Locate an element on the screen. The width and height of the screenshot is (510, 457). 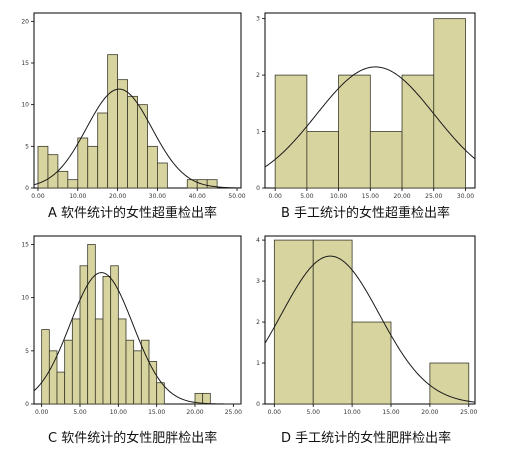
caption-d: D 手工统计的女性肥胖检出率 is located at coordinates (366, 438).